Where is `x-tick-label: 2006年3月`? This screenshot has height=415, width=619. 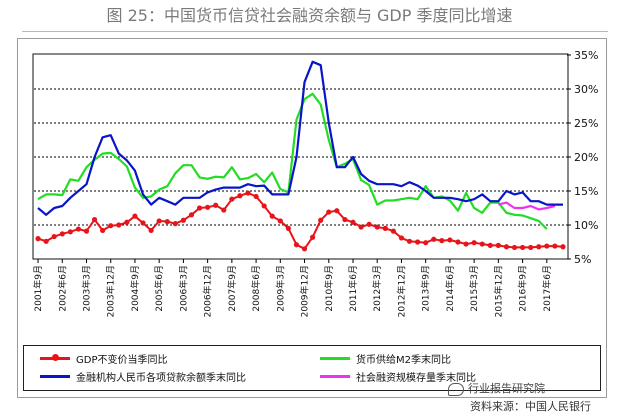 x-tick-label: 2006年3月 is located at coordinates (183, 288).